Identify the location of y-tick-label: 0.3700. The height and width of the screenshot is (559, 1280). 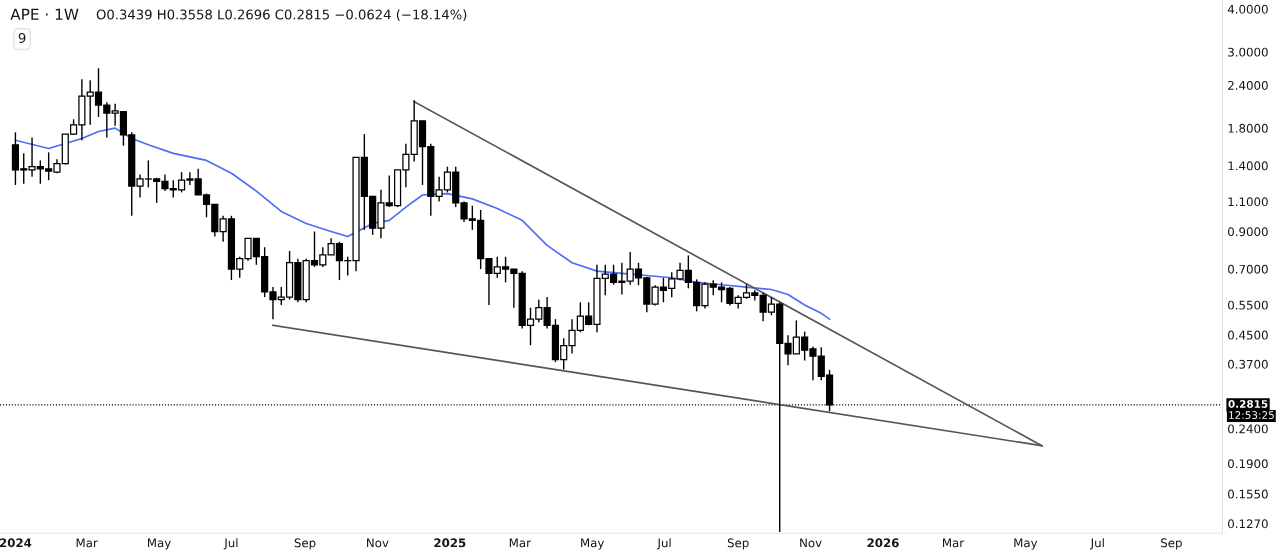
(1248, 364).